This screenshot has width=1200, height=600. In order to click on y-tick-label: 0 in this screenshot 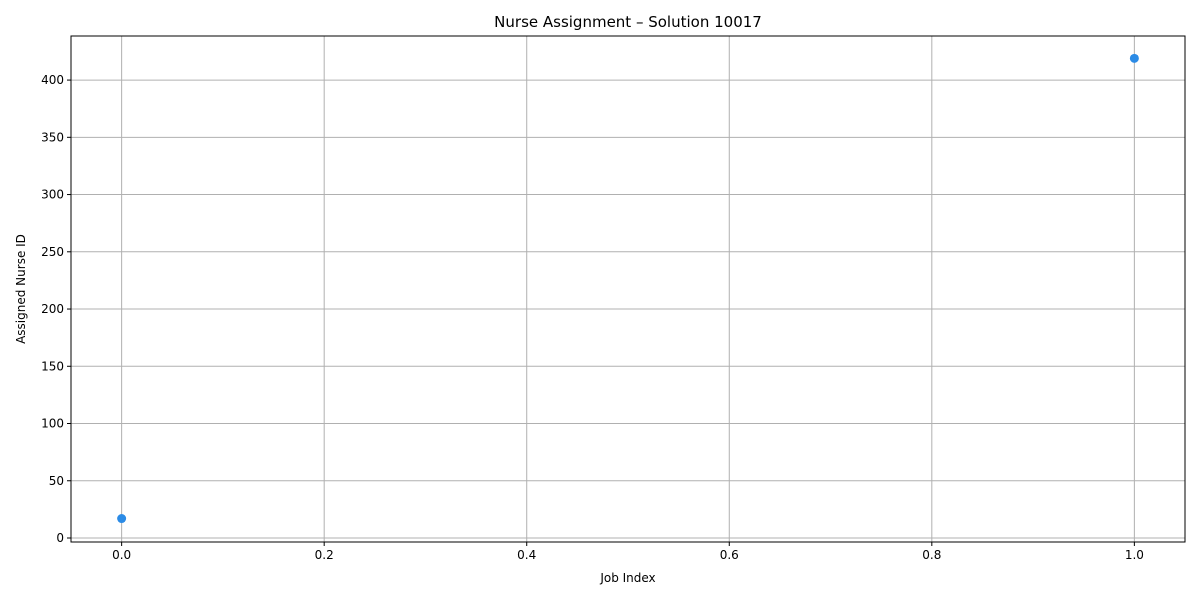, I will do `click(60, 538)`.